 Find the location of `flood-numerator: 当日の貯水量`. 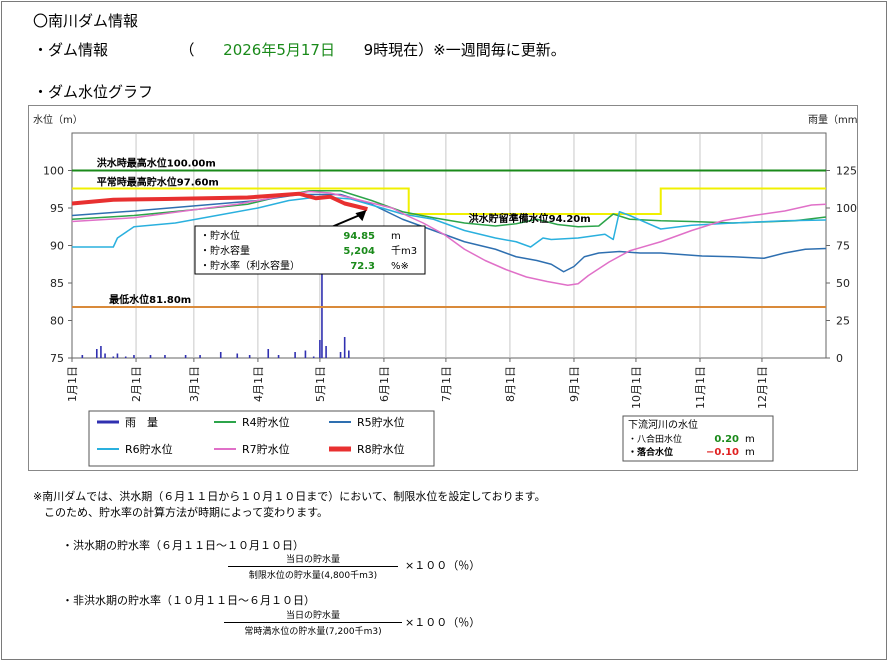

flood-numerator: 当日の貯水量 is located at coordinates (313, 559).